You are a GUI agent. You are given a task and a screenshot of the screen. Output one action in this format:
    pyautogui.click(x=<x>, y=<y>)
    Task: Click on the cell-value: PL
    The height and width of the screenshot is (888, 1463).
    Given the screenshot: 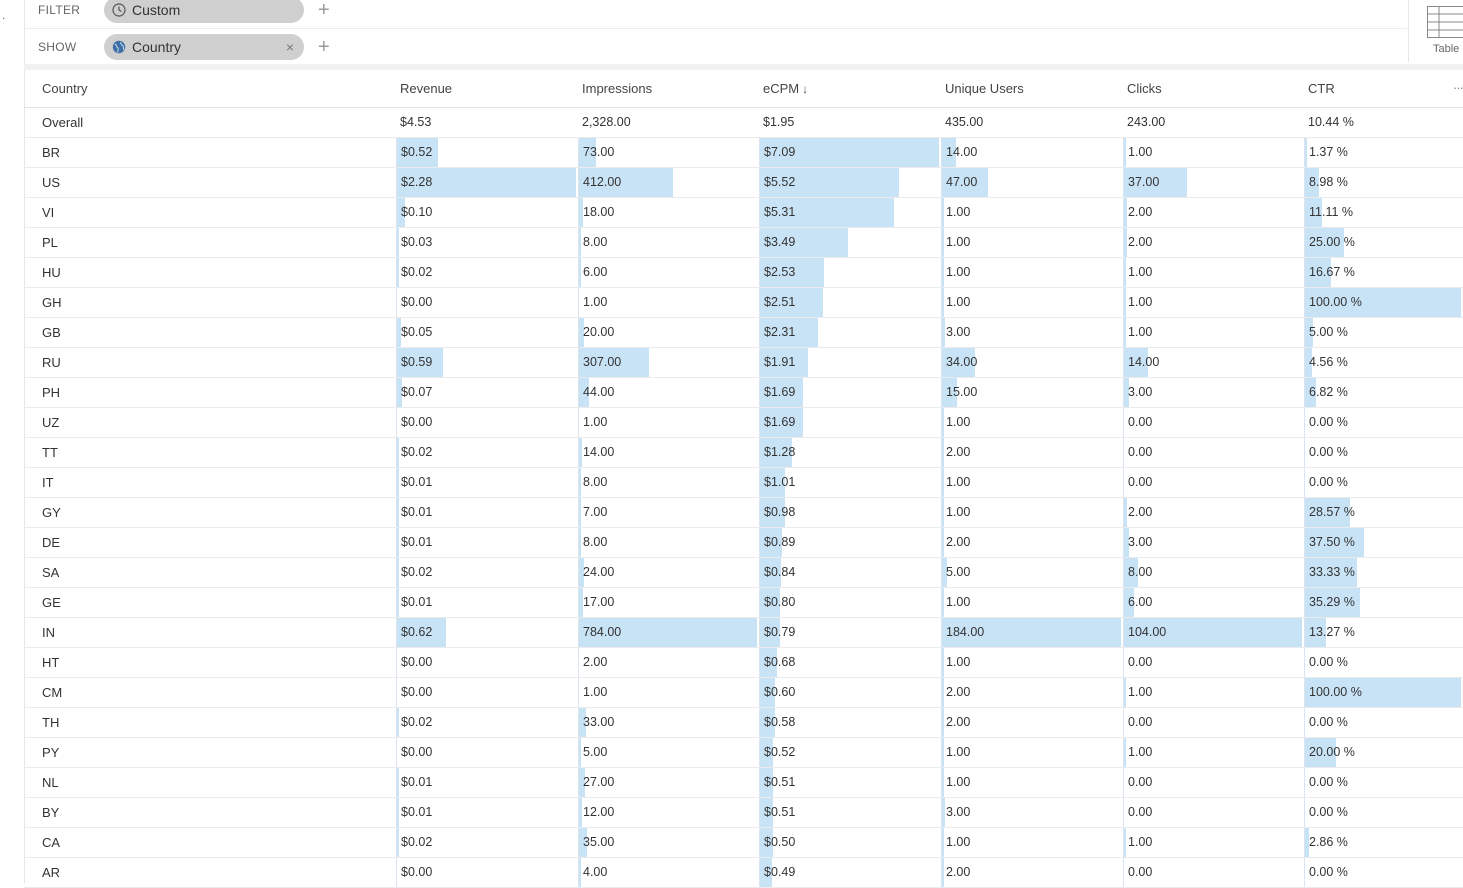 What is the action you would take?
    pyautogui.click(x=50, y=242)
    